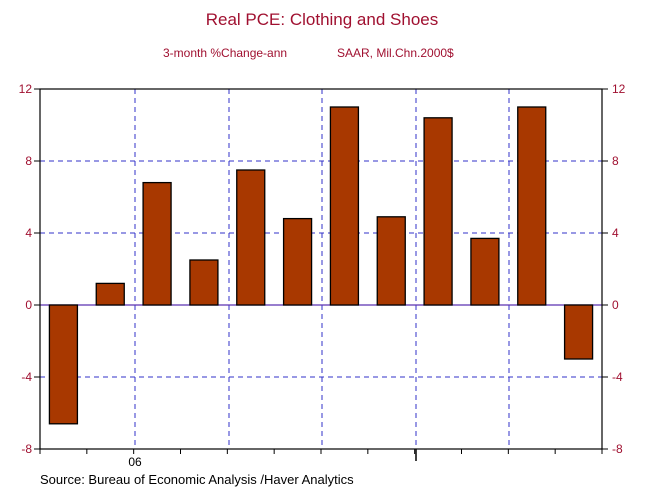 This screenshot has height=492, width=647. I want to click on chart-title: Real PCE: Clothing and Shoes, so click(322, 19).